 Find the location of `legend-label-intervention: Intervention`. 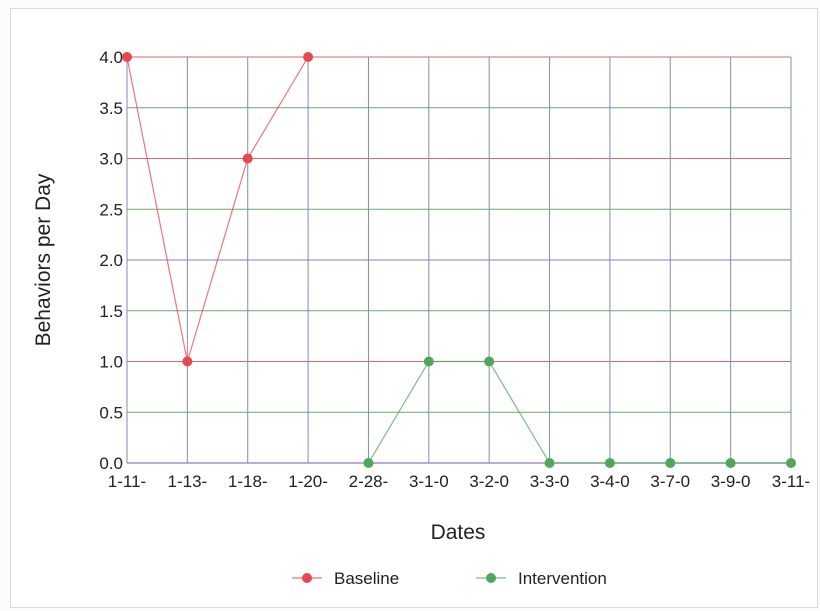

legend-label-intervention: Intervention is located at coordinates (562, 578).